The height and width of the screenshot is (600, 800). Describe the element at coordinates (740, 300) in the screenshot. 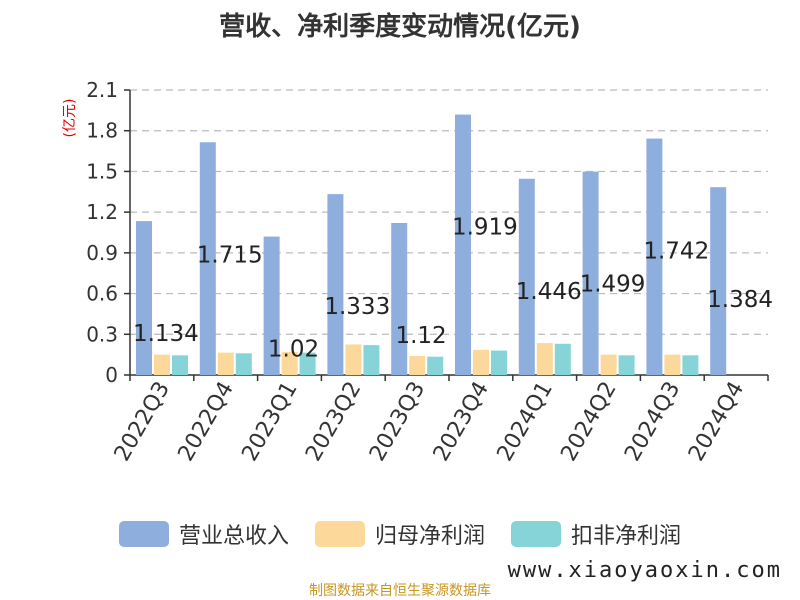

I see `data-label: 1.384` at that location.